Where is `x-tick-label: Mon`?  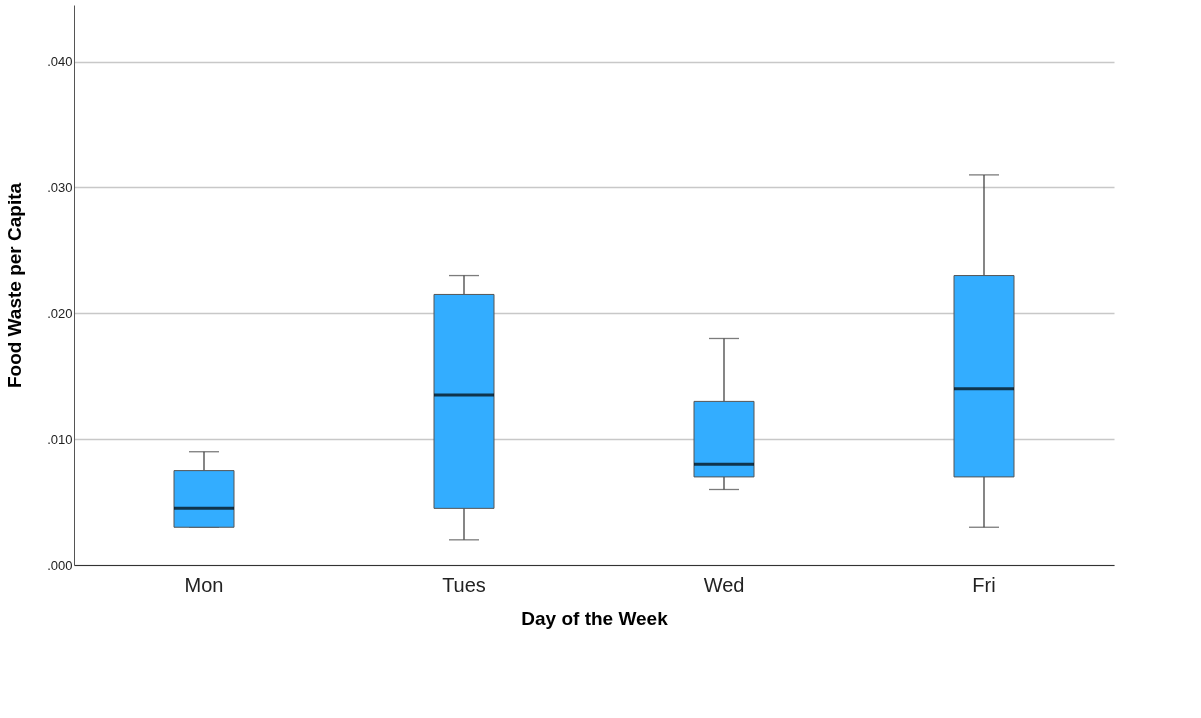 x-tick-label: Mon is located at coordinates (204, 584).